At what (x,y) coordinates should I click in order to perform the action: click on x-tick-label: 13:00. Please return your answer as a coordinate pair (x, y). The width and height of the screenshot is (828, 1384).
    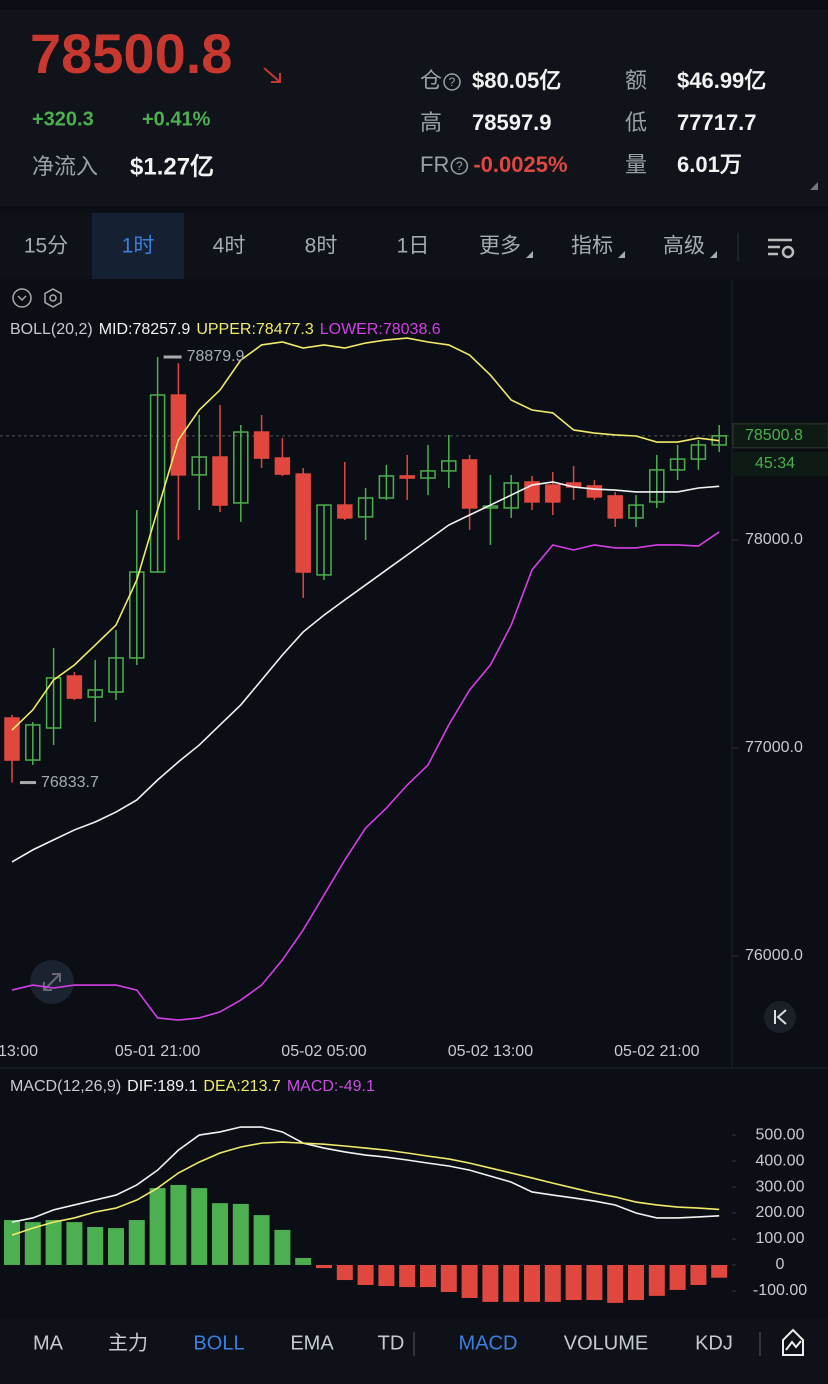
    Looking at the image, I should click on (19, 1051).